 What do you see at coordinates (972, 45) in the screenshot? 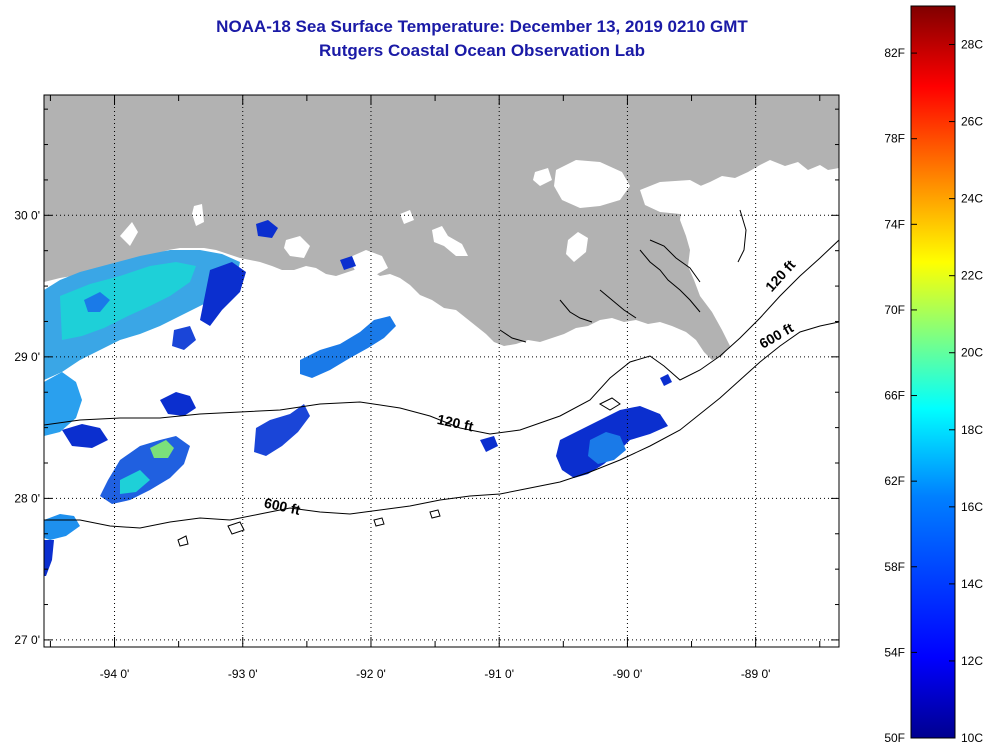
I see `colorbar-c-label: 28C` at bounding box center [972, 45].